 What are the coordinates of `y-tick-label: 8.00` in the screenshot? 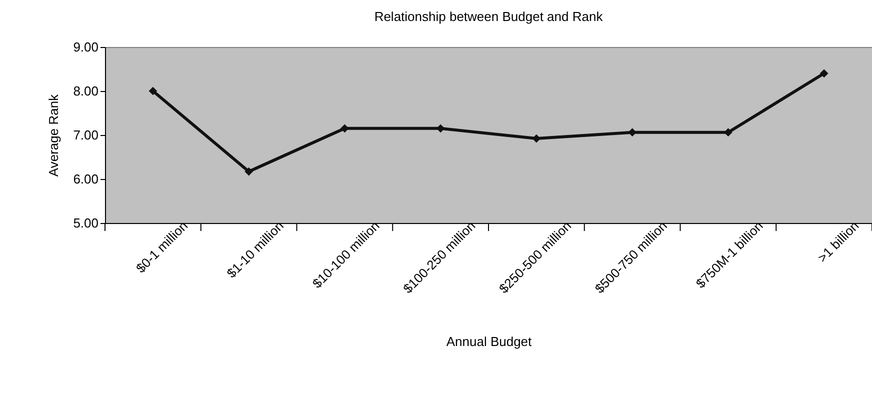 It's located at (85, 91).